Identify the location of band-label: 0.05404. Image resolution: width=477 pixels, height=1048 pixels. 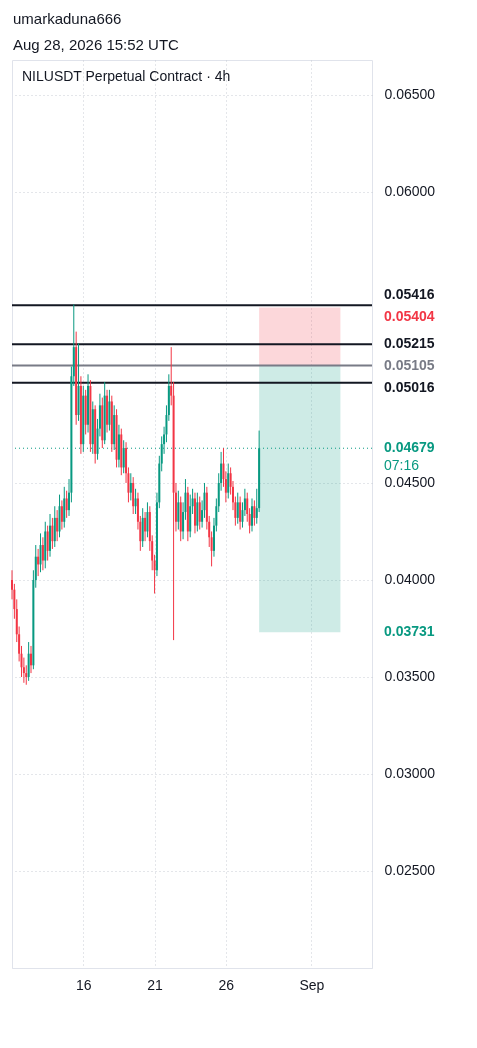
(409, 316).